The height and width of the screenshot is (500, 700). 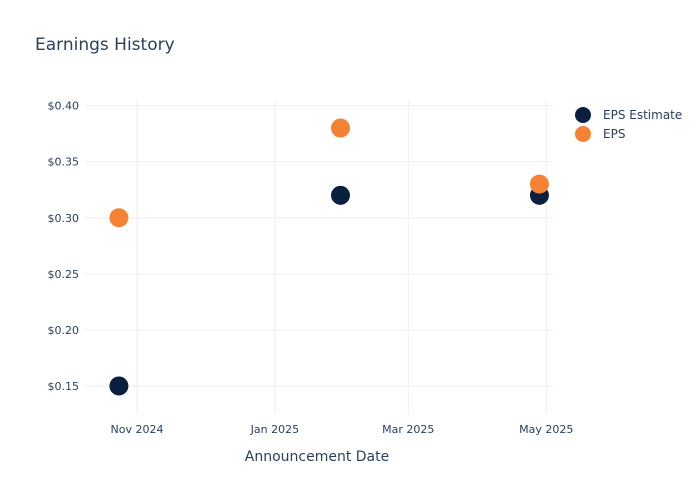 I want to click on y-tick-label: $0.40, so click(x=64, y=106).